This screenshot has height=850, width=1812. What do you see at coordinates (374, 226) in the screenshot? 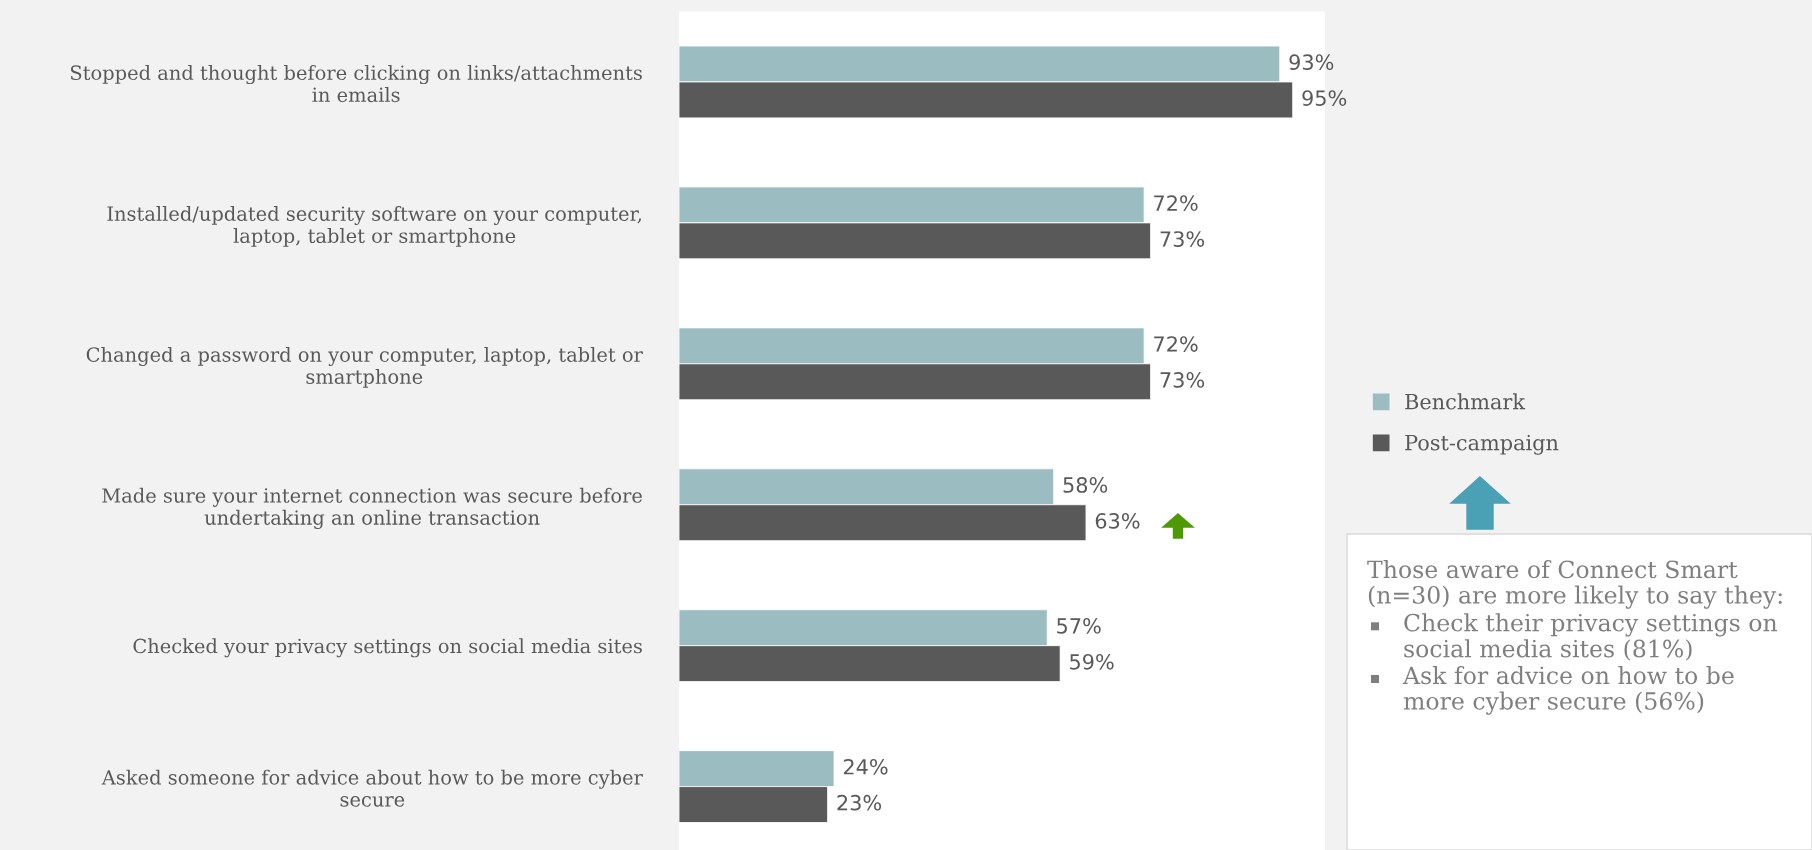
I see `y-tick-label: Installed/updated security software on your computer, laptop, tablet or smartphone` at bounding box center [374, 226].